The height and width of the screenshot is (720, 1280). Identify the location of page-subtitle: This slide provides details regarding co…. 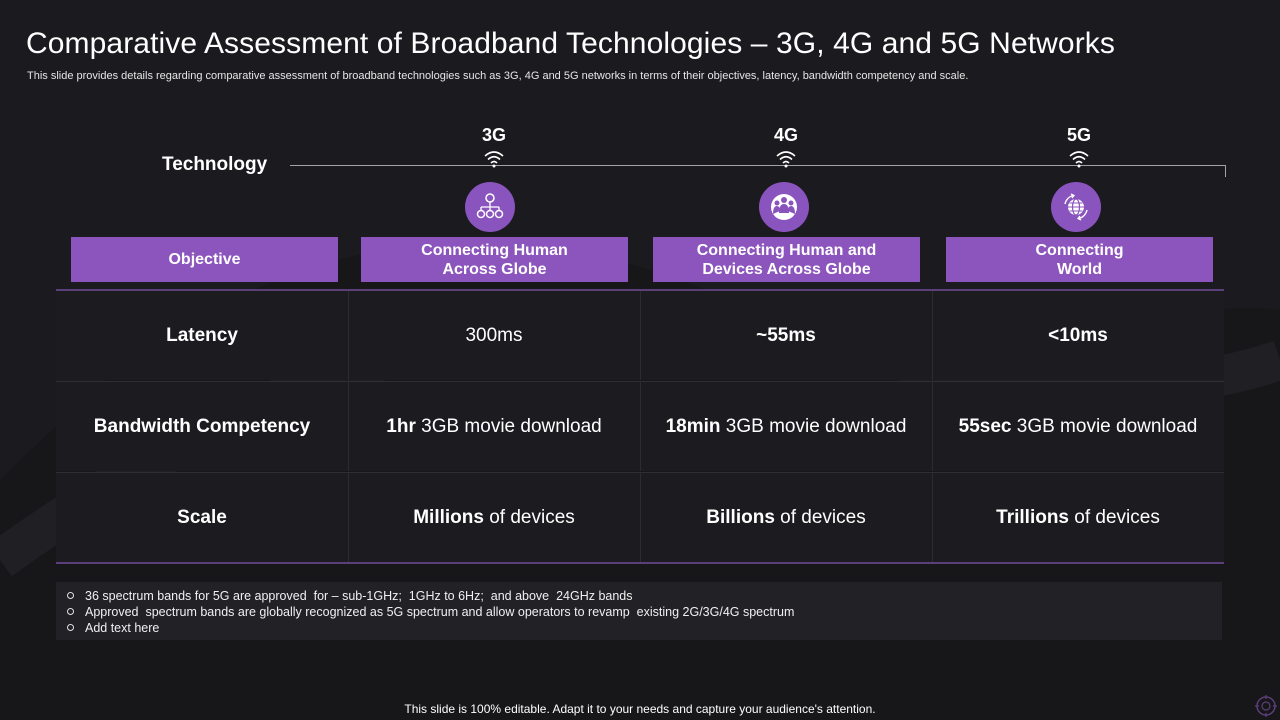
(498, 76).